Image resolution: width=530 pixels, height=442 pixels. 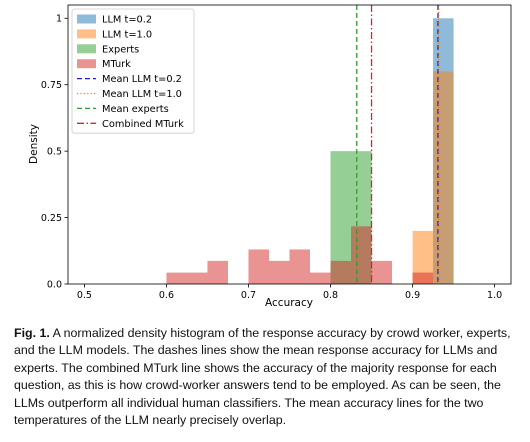 What do you see at coordinates (127, 20) in the screenshot?
I see `legend-label-llm-t-0-2: LLM t=0.2` at bounding box center [127, 20].